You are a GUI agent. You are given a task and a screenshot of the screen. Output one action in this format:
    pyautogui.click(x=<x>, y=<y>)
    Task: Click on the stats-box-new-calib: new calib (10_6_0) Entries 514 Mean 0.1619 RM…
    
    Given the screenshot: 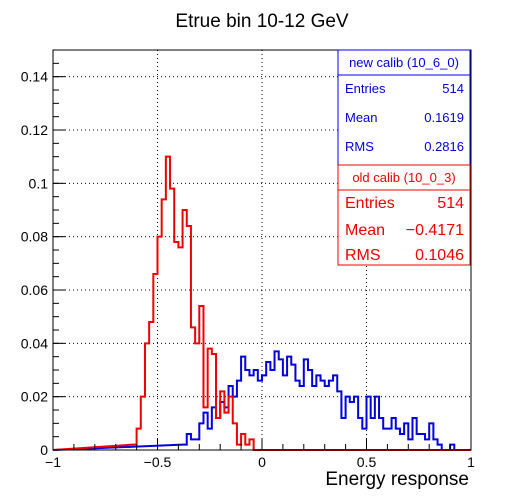 What is the action you would take?
    pyautogui.click(x=404, y=107)
    